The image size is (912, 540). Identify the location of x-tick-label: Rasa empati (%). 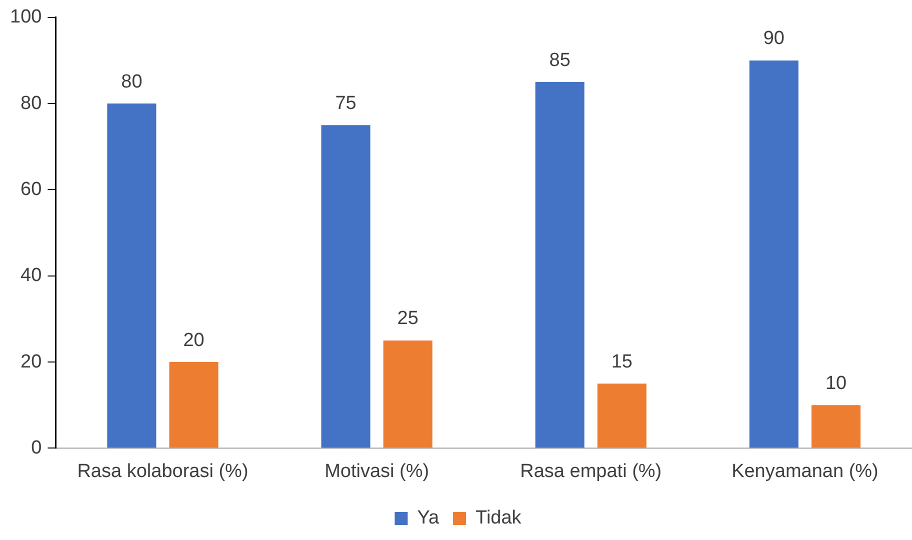
(591, 471).